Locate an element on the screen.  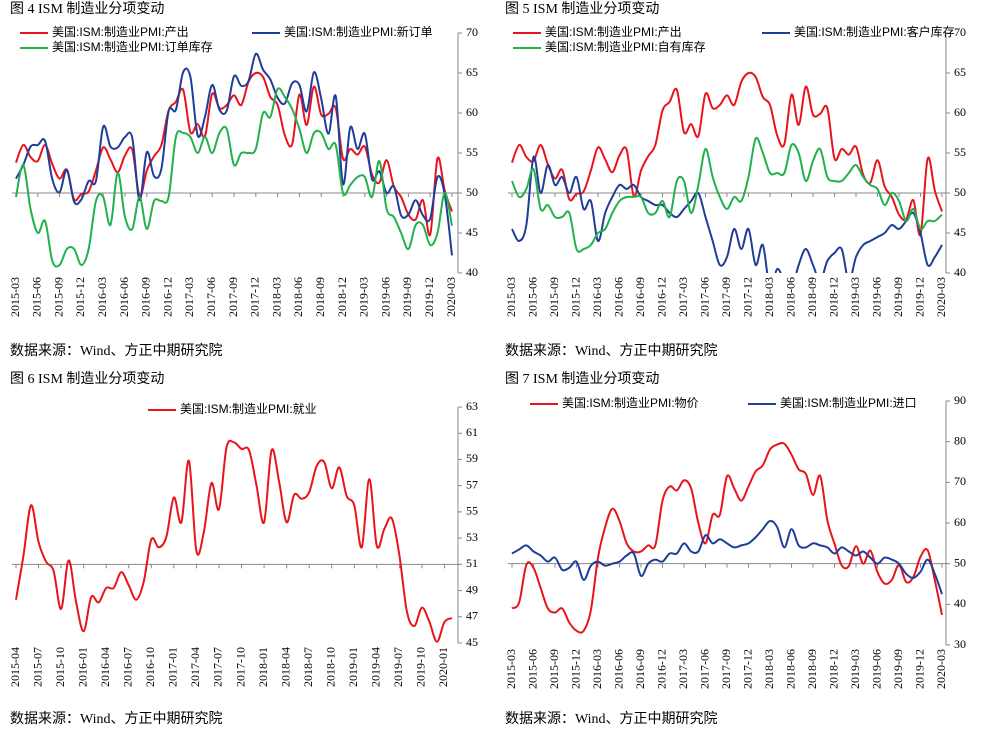
x-tick-label: 2019-04 is located at coordinates (376, 667).